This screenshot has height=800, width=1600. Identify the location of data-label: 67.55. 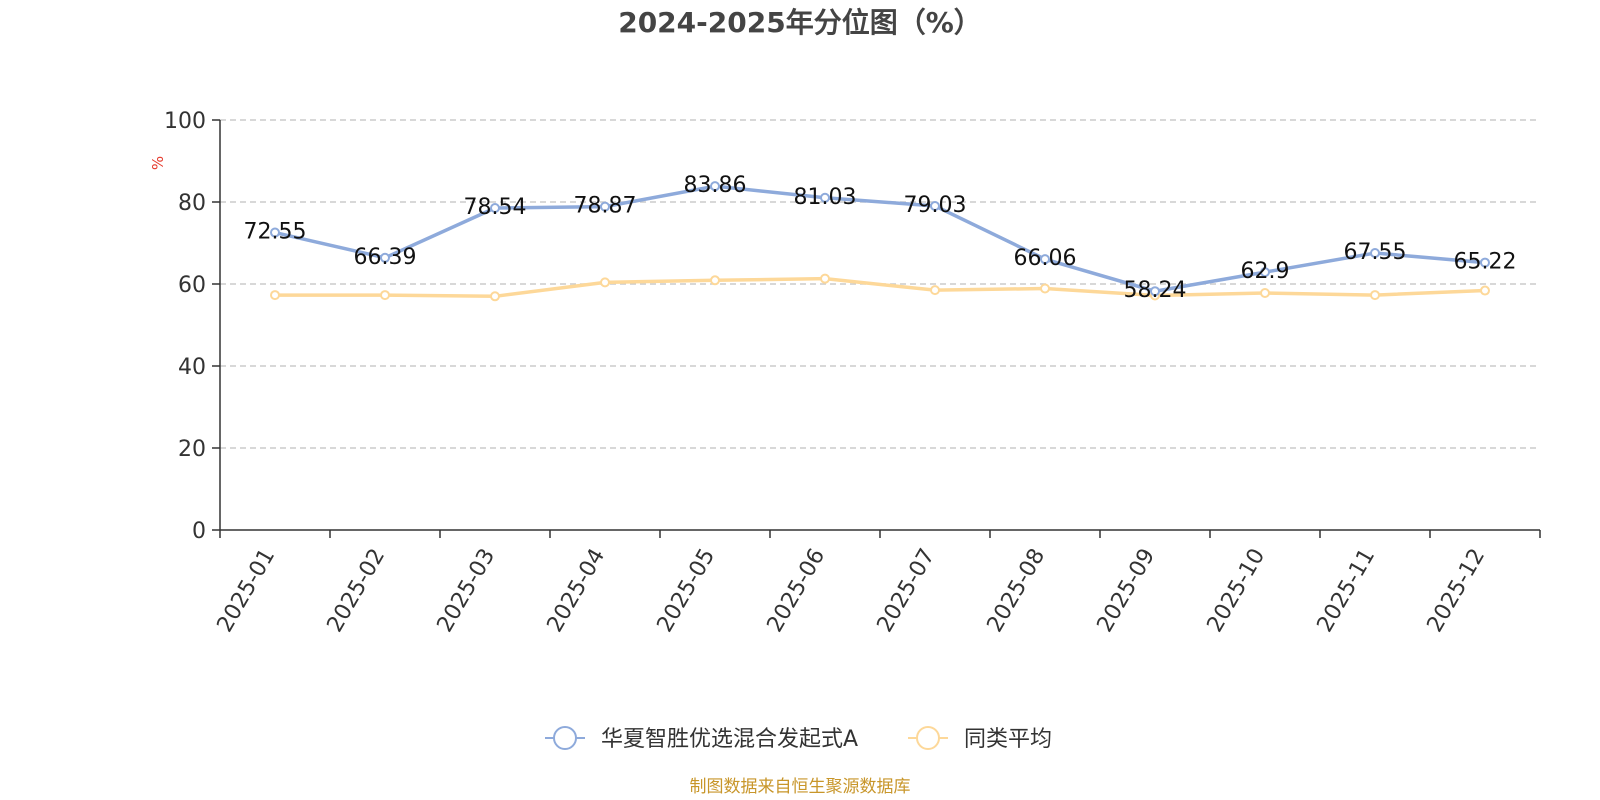
(1375, 252).